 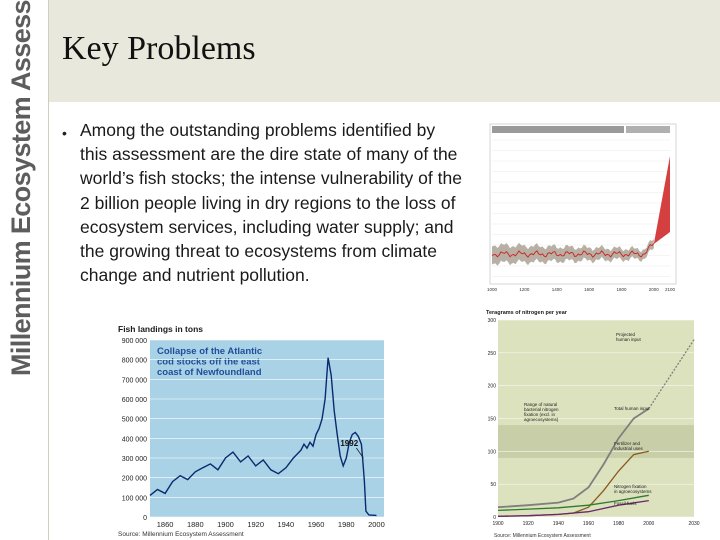 I want to click on fish-annotation-line: cod stocks off the east, so click(x=209, y=362).